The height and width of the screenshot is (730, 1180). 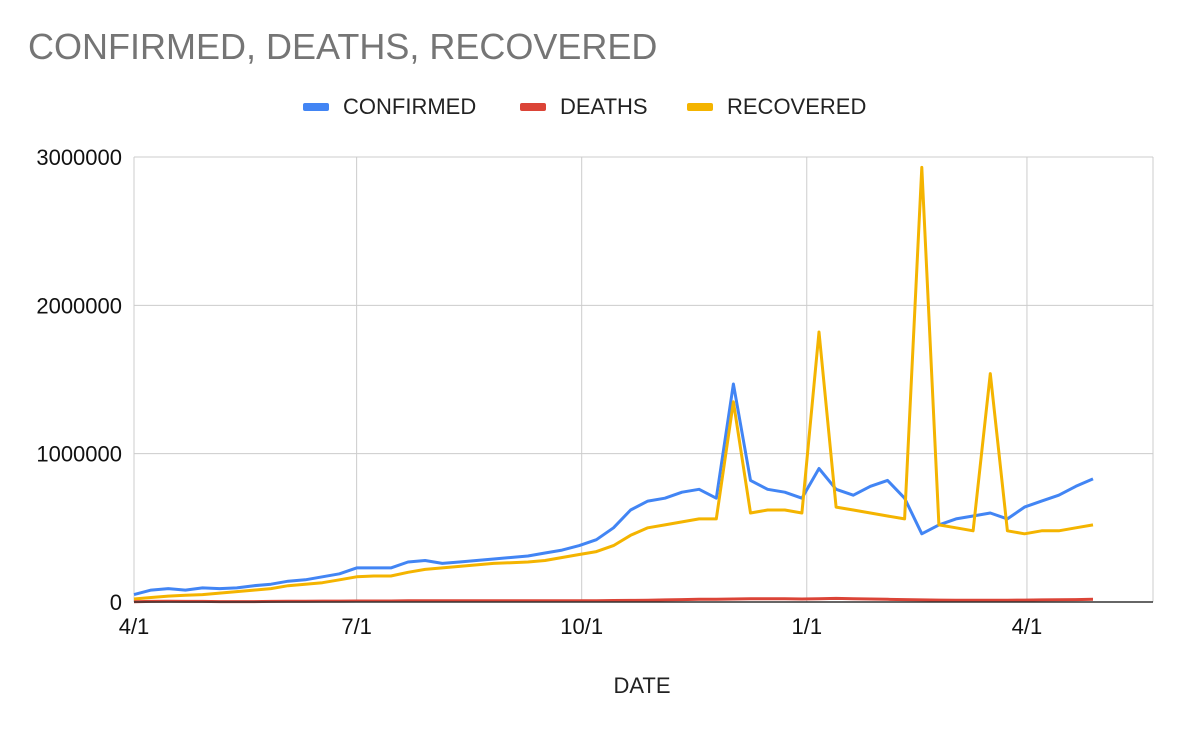 I want to click on legend-item-recovered: RECOVERED, so click(x=776, y=107).